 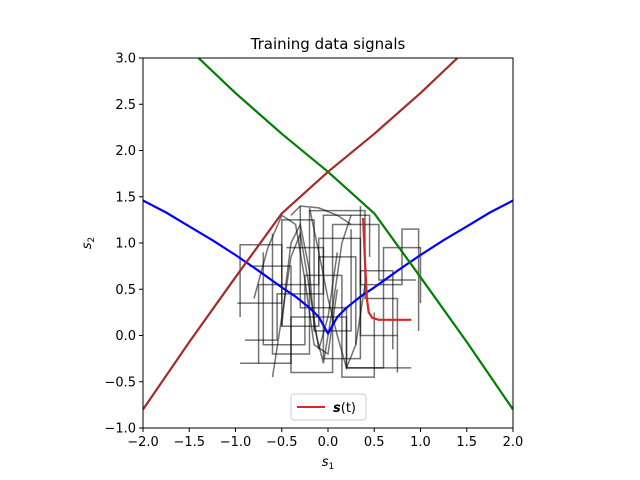 What do you see at coordinates (236, 442) in the screenshot?
I see `x-tick-label: −1.0` at bounding box center [236, 442].